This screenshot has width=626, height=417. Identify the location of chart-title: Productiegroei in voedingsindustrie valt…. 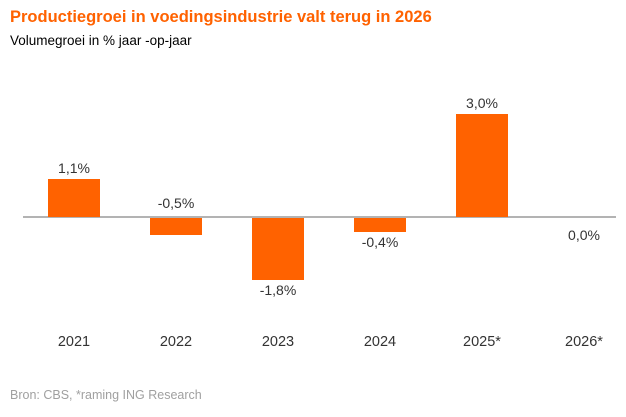
(221, 17).